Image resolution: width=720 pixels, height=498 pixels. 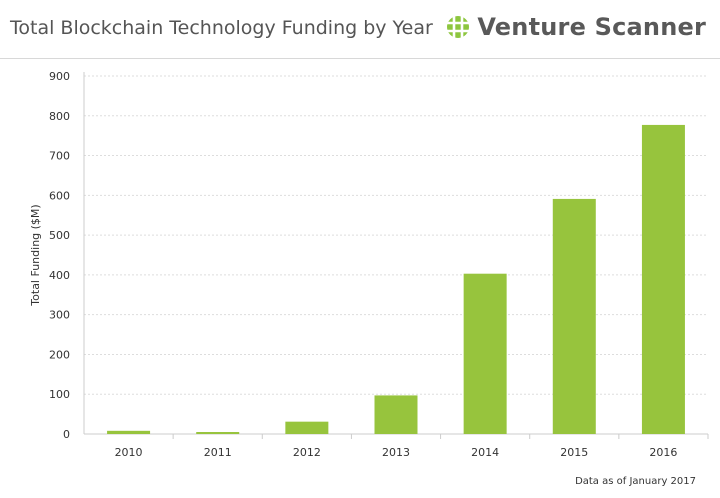 What do you see at coordinates (59, 235) in the screenshot?
I see `y-tick-label: 500` at bounding box center [59, 235].